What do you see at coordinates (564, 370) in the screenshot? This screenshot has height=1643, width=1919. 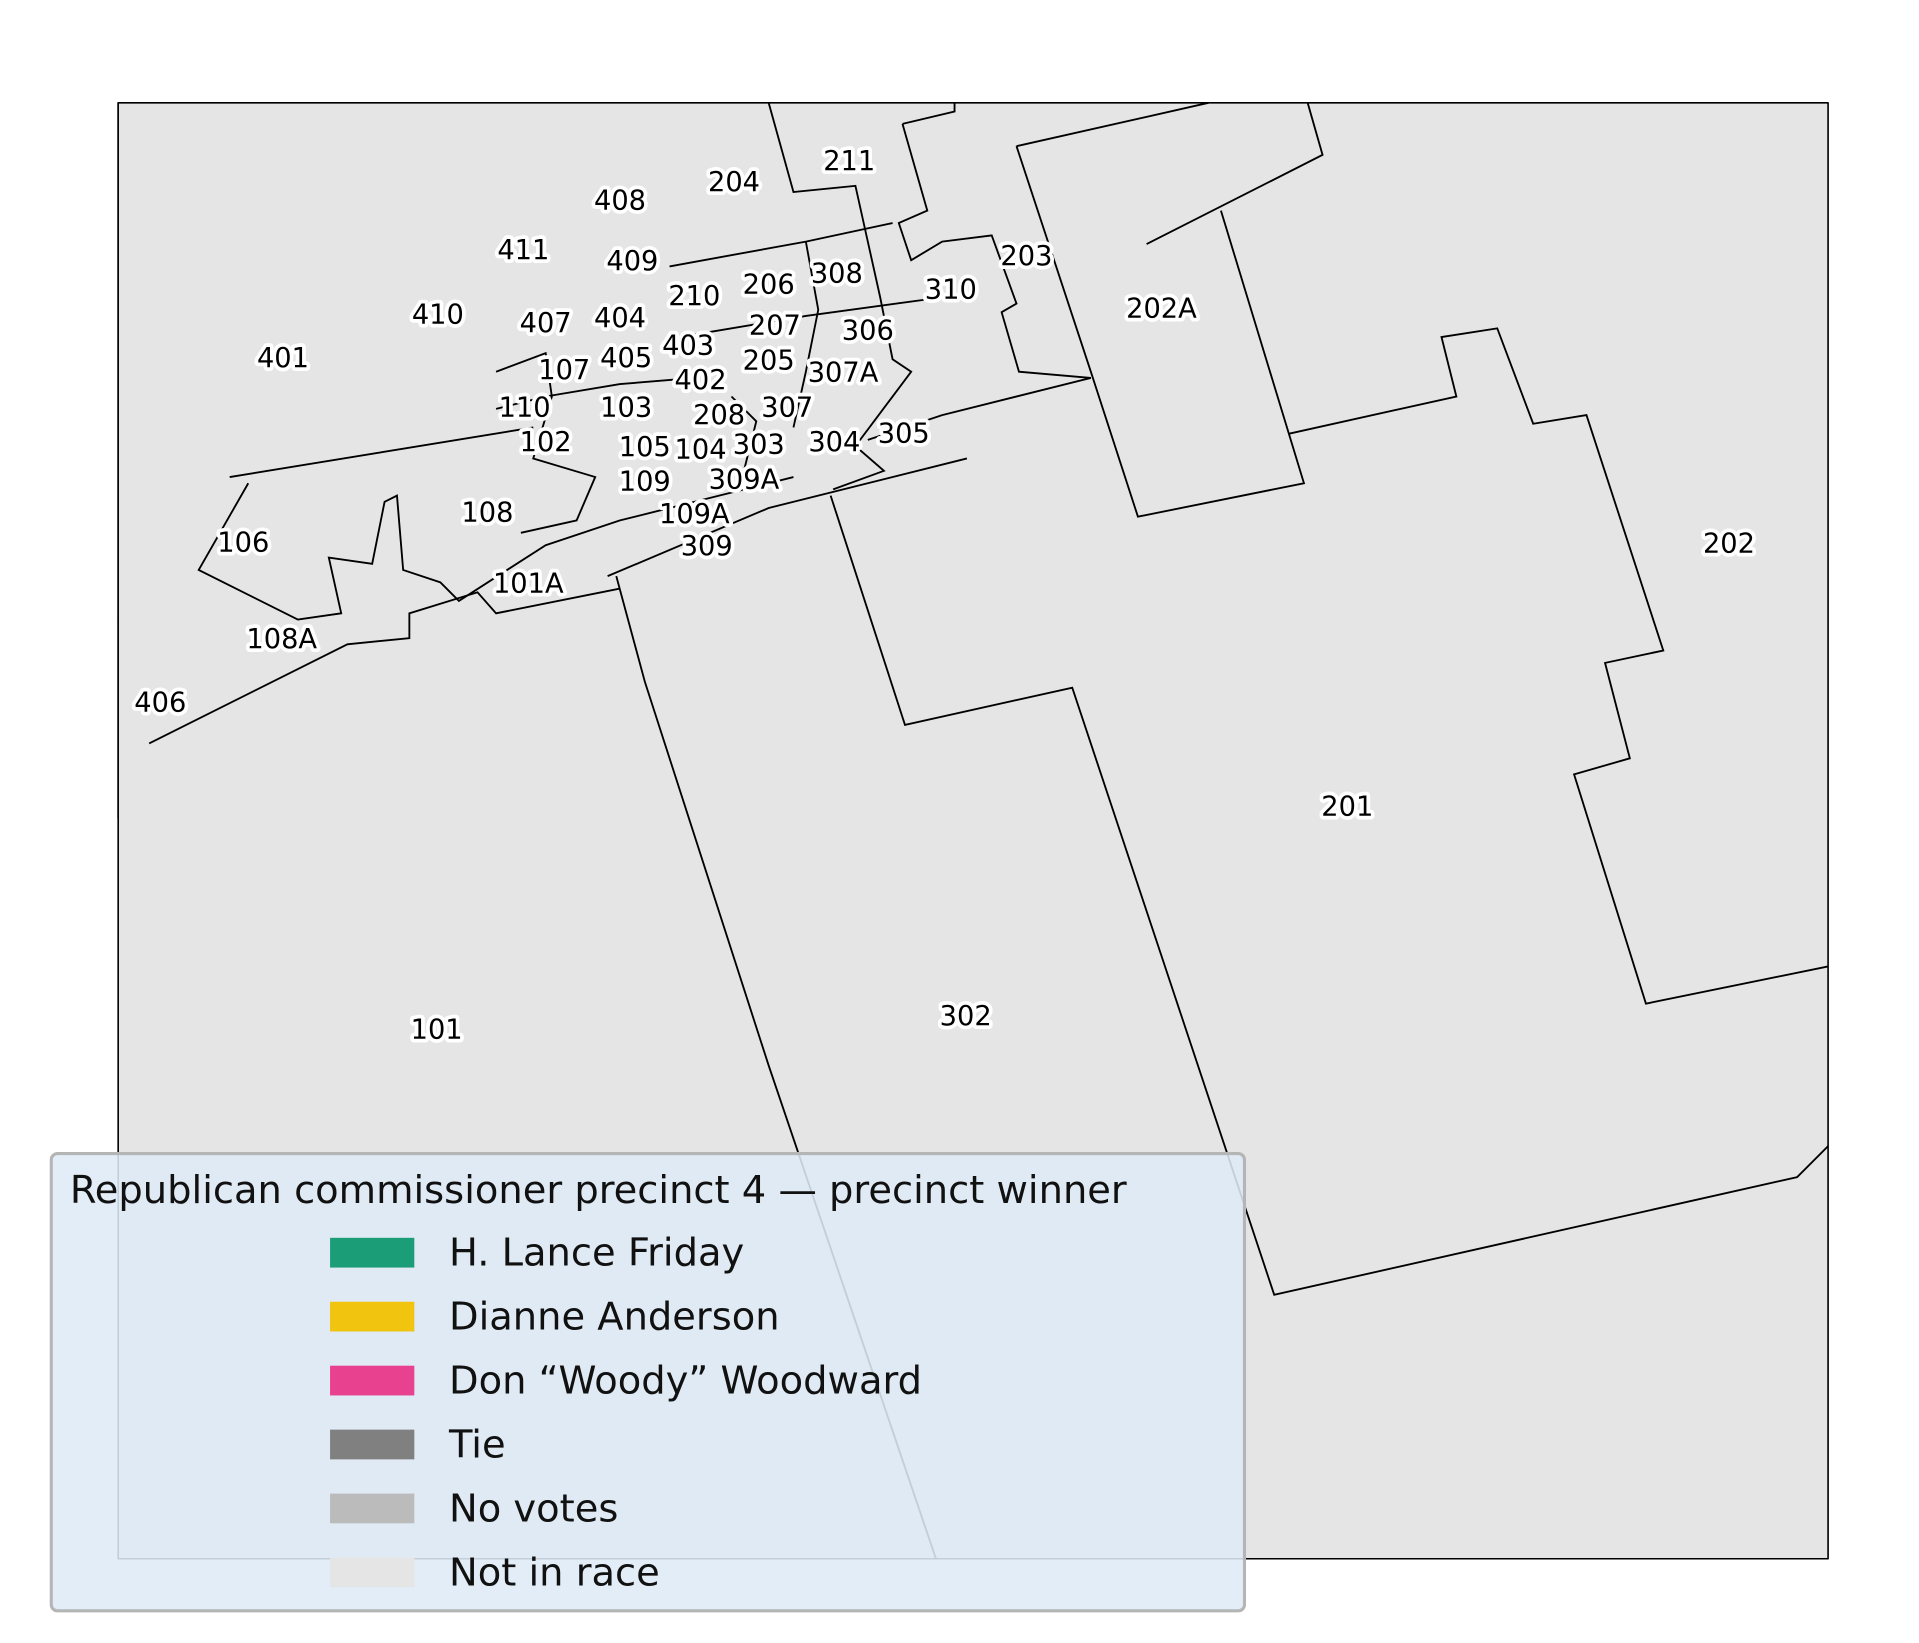 I see `precinct-label-107: 107` at bounding box center [564, 370].